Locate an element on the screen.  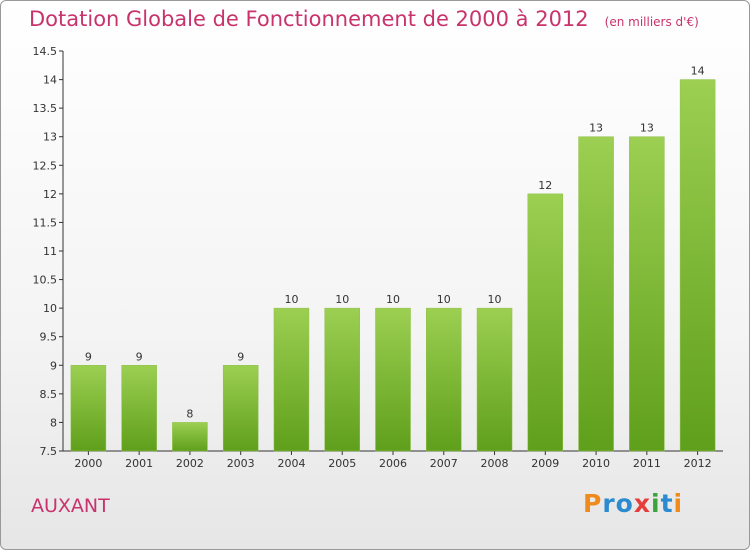
logo-letter: x is located at coordinates (642, 503).